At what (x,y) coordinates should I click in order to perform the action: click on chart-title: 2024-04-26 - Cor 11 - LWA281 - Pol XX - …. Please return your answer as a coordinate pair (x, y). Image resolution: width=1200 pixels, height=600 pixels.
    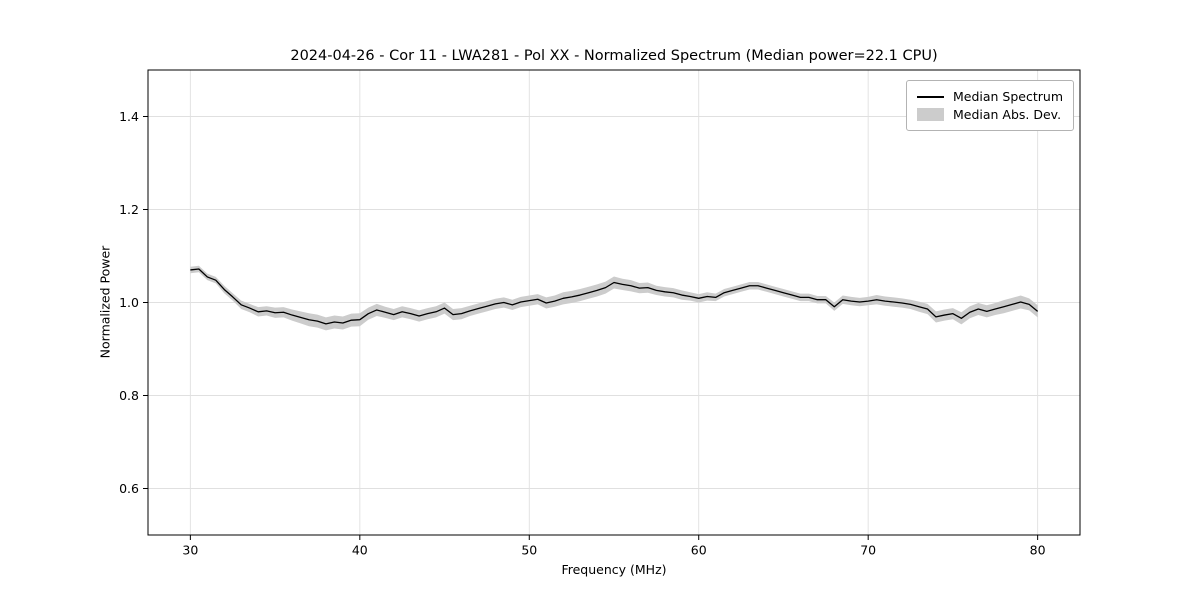
    Looking at the image, I should click on (614, 56).